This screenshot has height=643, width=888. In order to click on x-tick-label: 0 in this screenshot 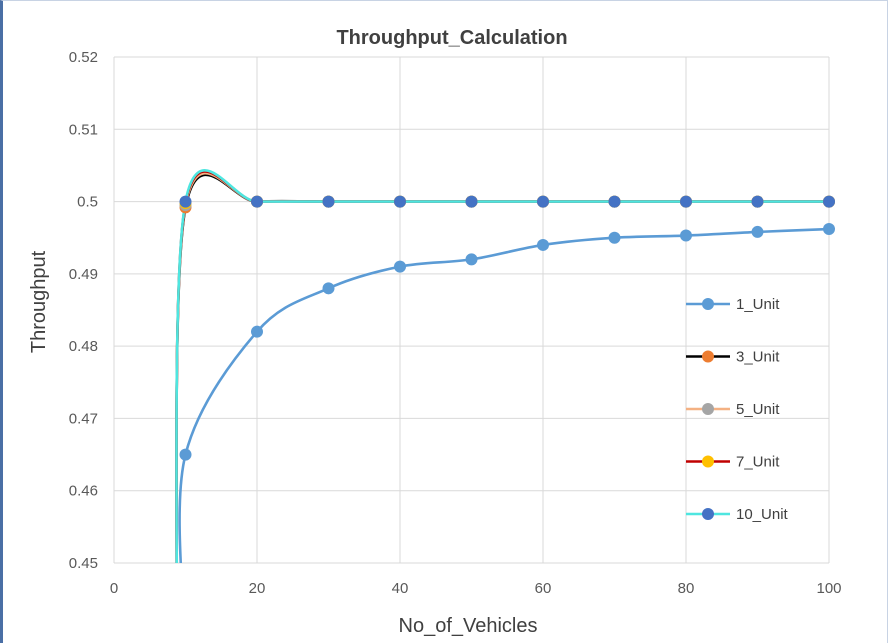, I will do `click(114, 588)`.